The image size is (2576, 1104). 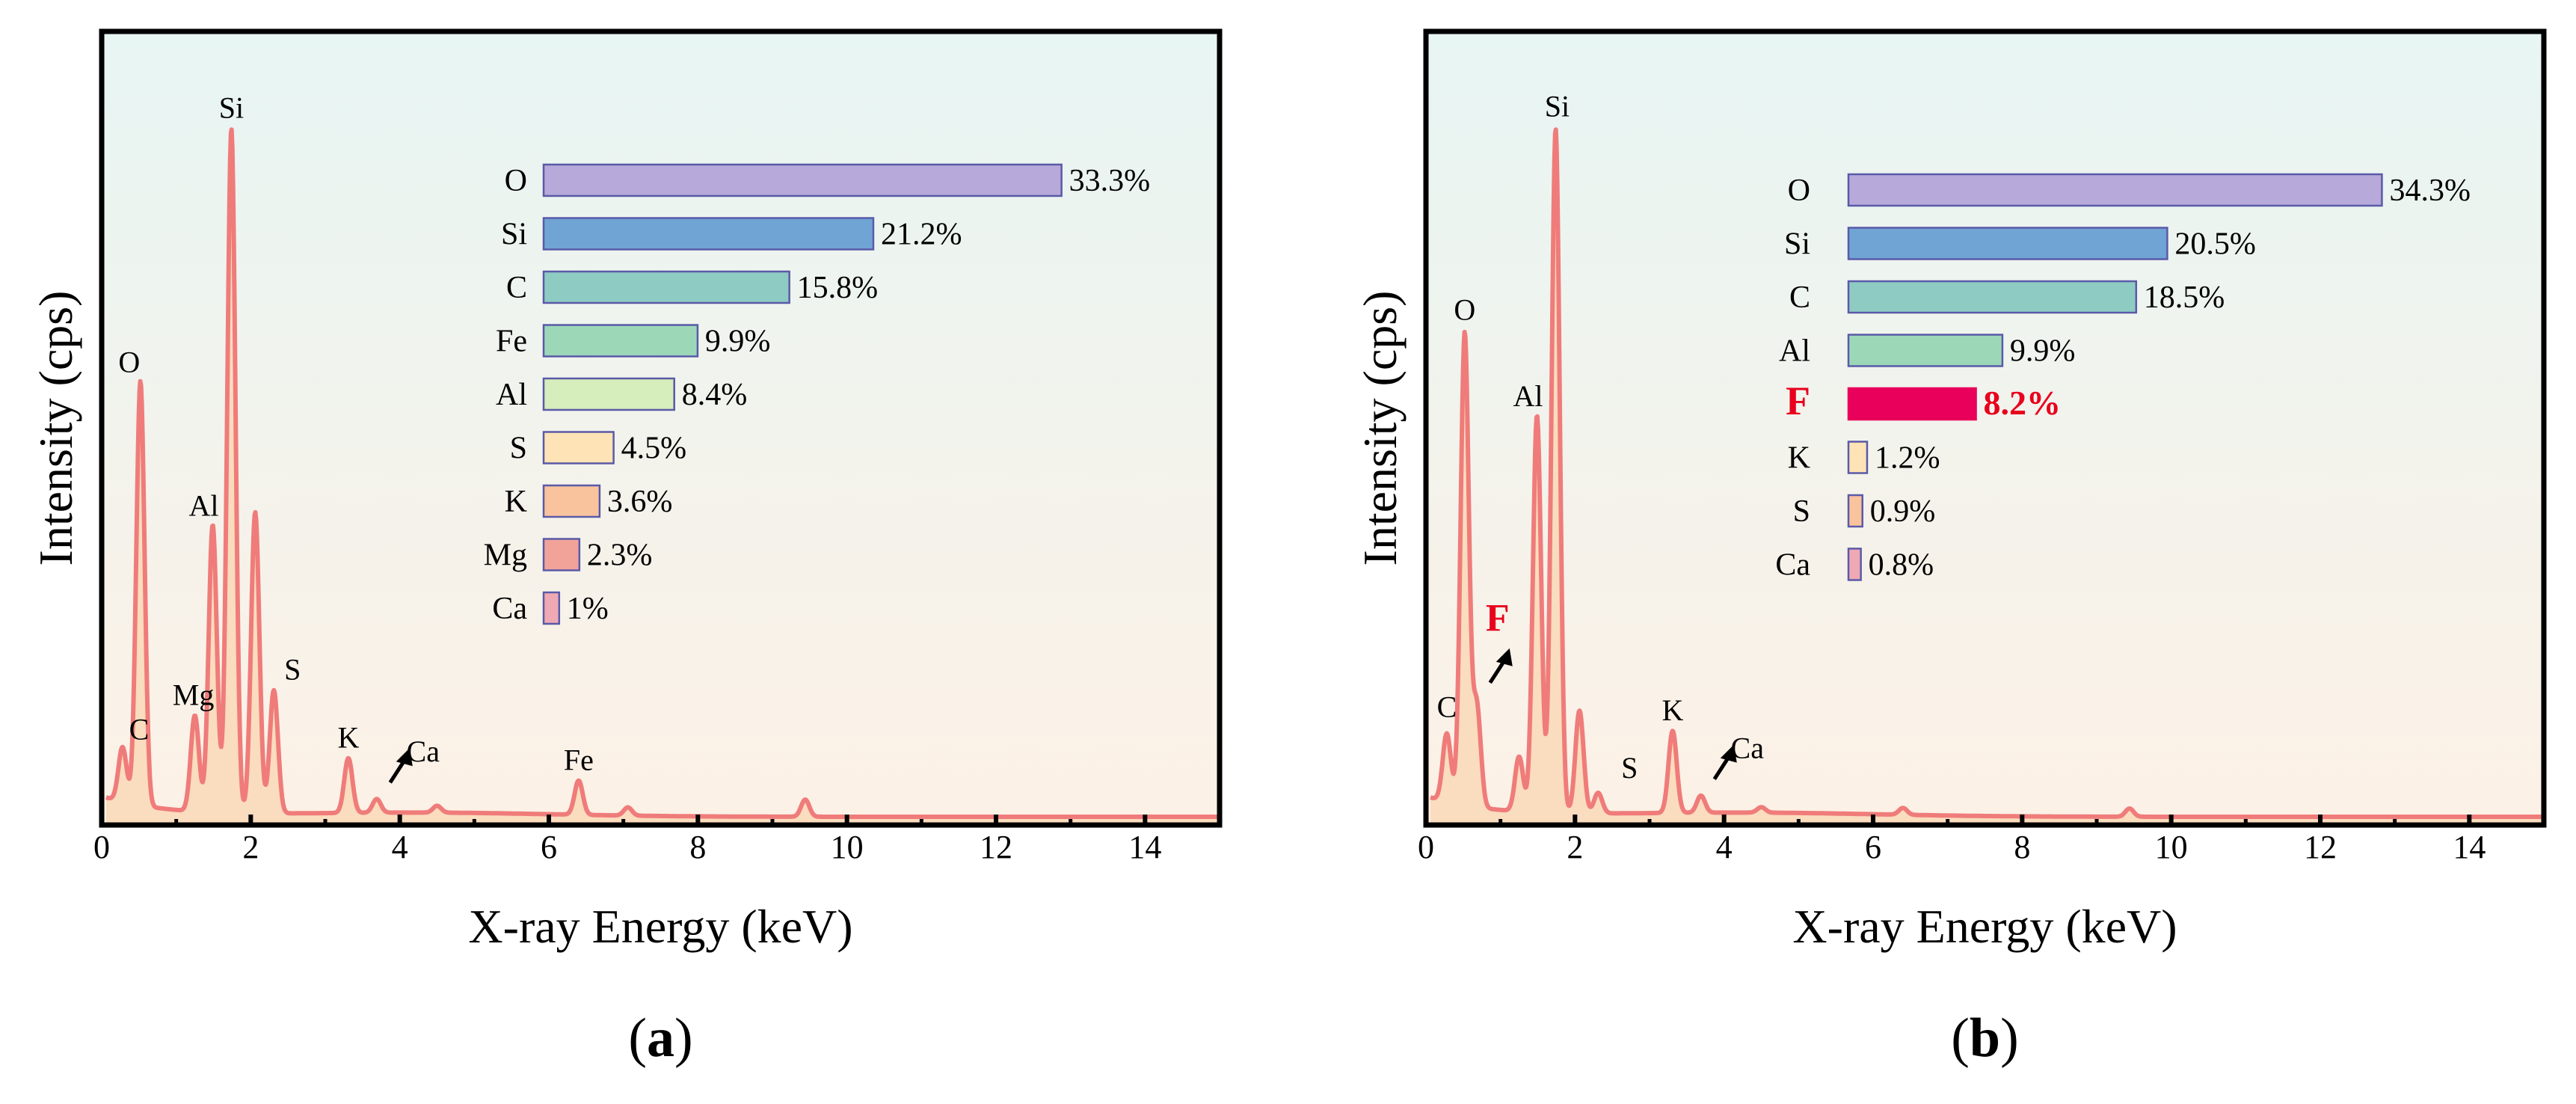 I want to click on composition-element-label: Al, so click(x=1794, y=351).